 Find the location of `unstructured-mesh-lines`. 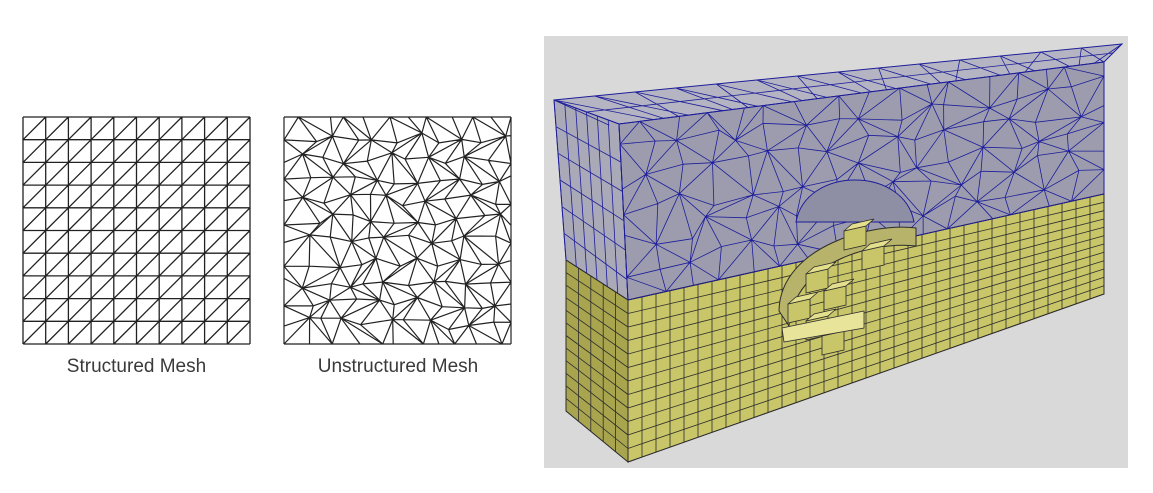

unstructured-mesh-lines is located at coordinates (397, 230).